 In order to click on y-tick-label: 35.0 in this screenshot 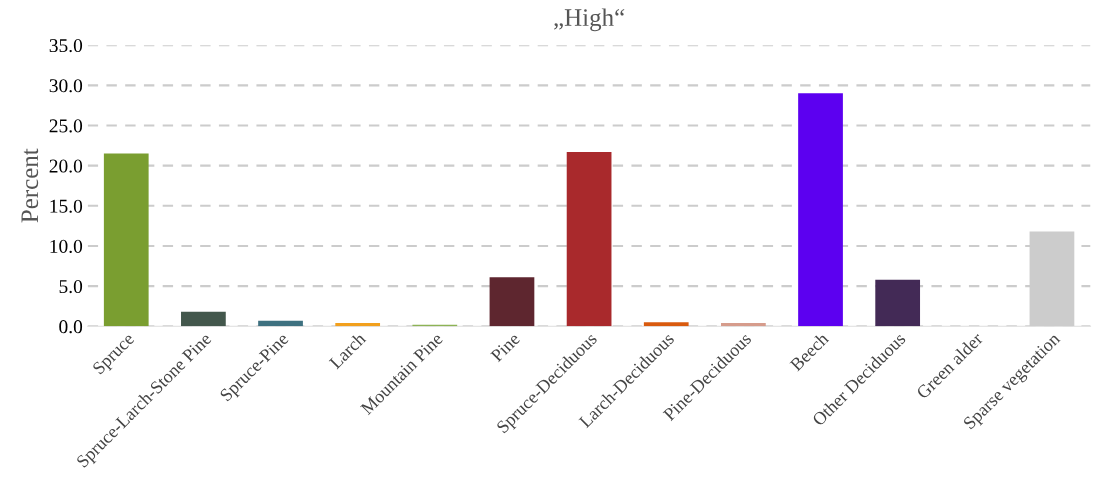, I will do `click(66, 46)`.